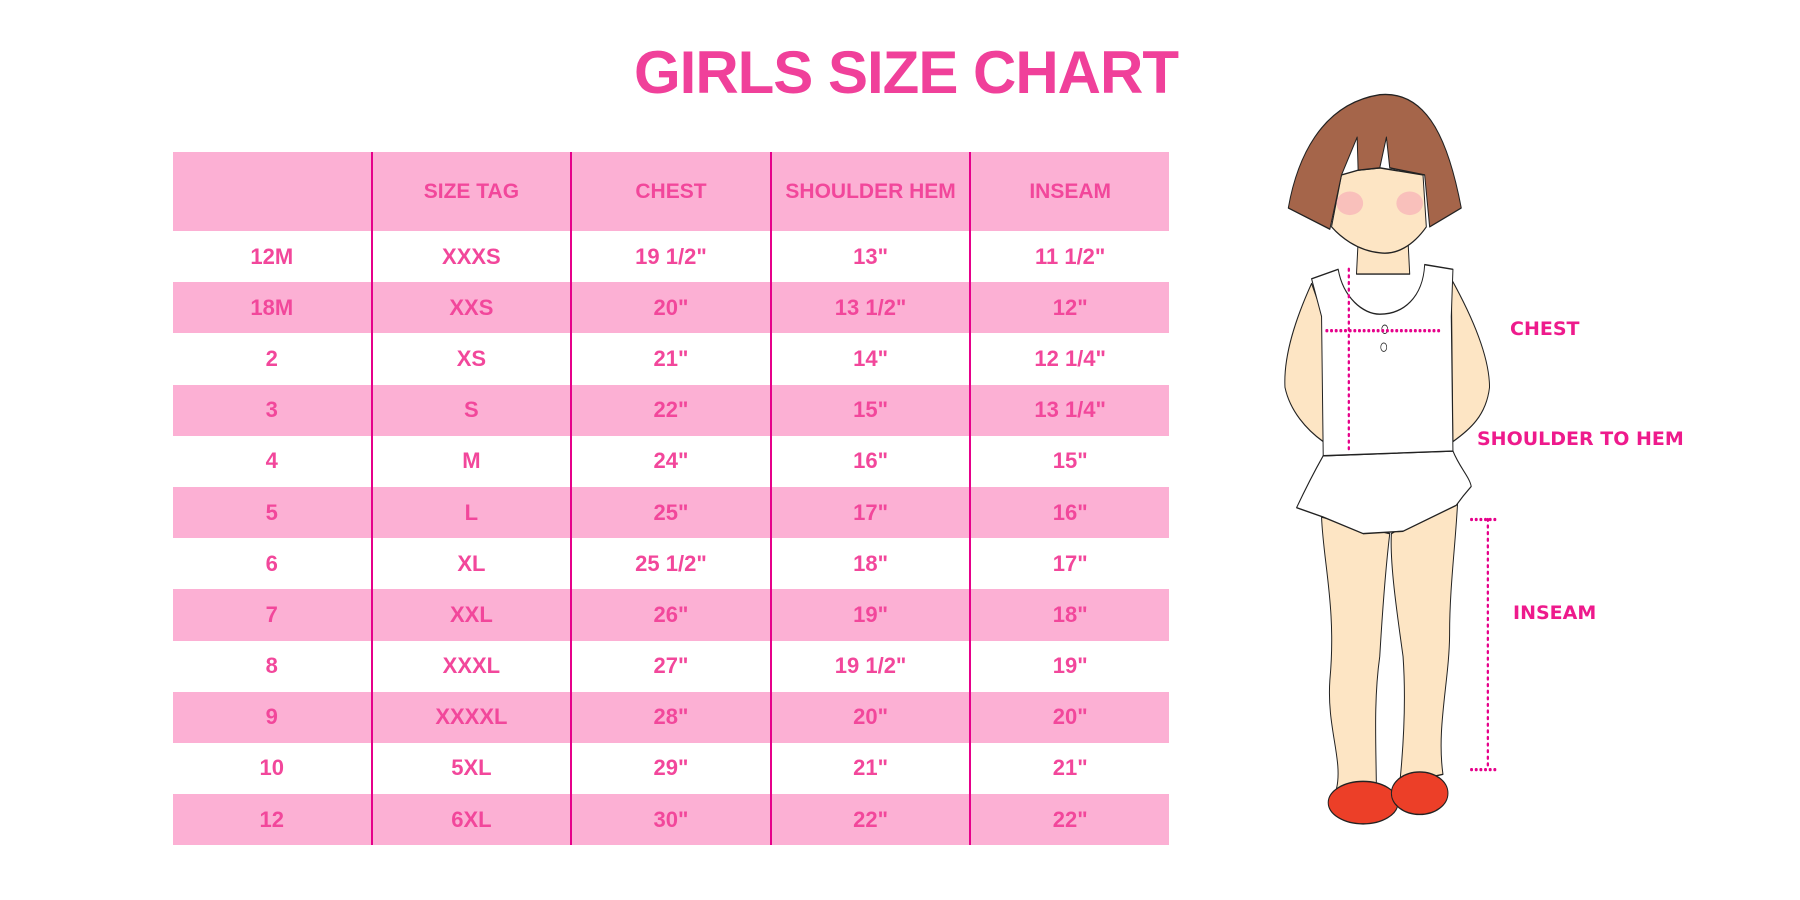 The height and width of the screenshot is (900, 1800). I want to click on right-shoe, so click(1419, 793).